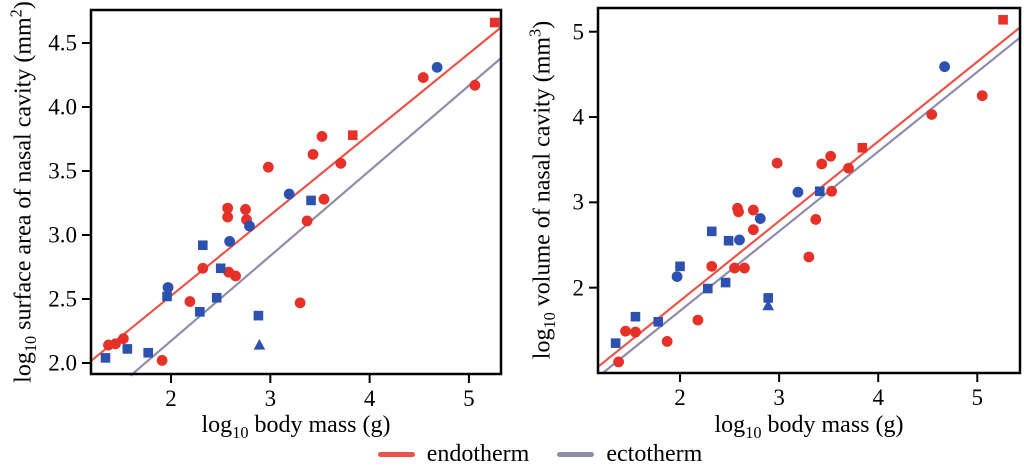 The image size is (1024, 468). I want to click on legend-label-endotherm: endotherm, so click(478, 454).